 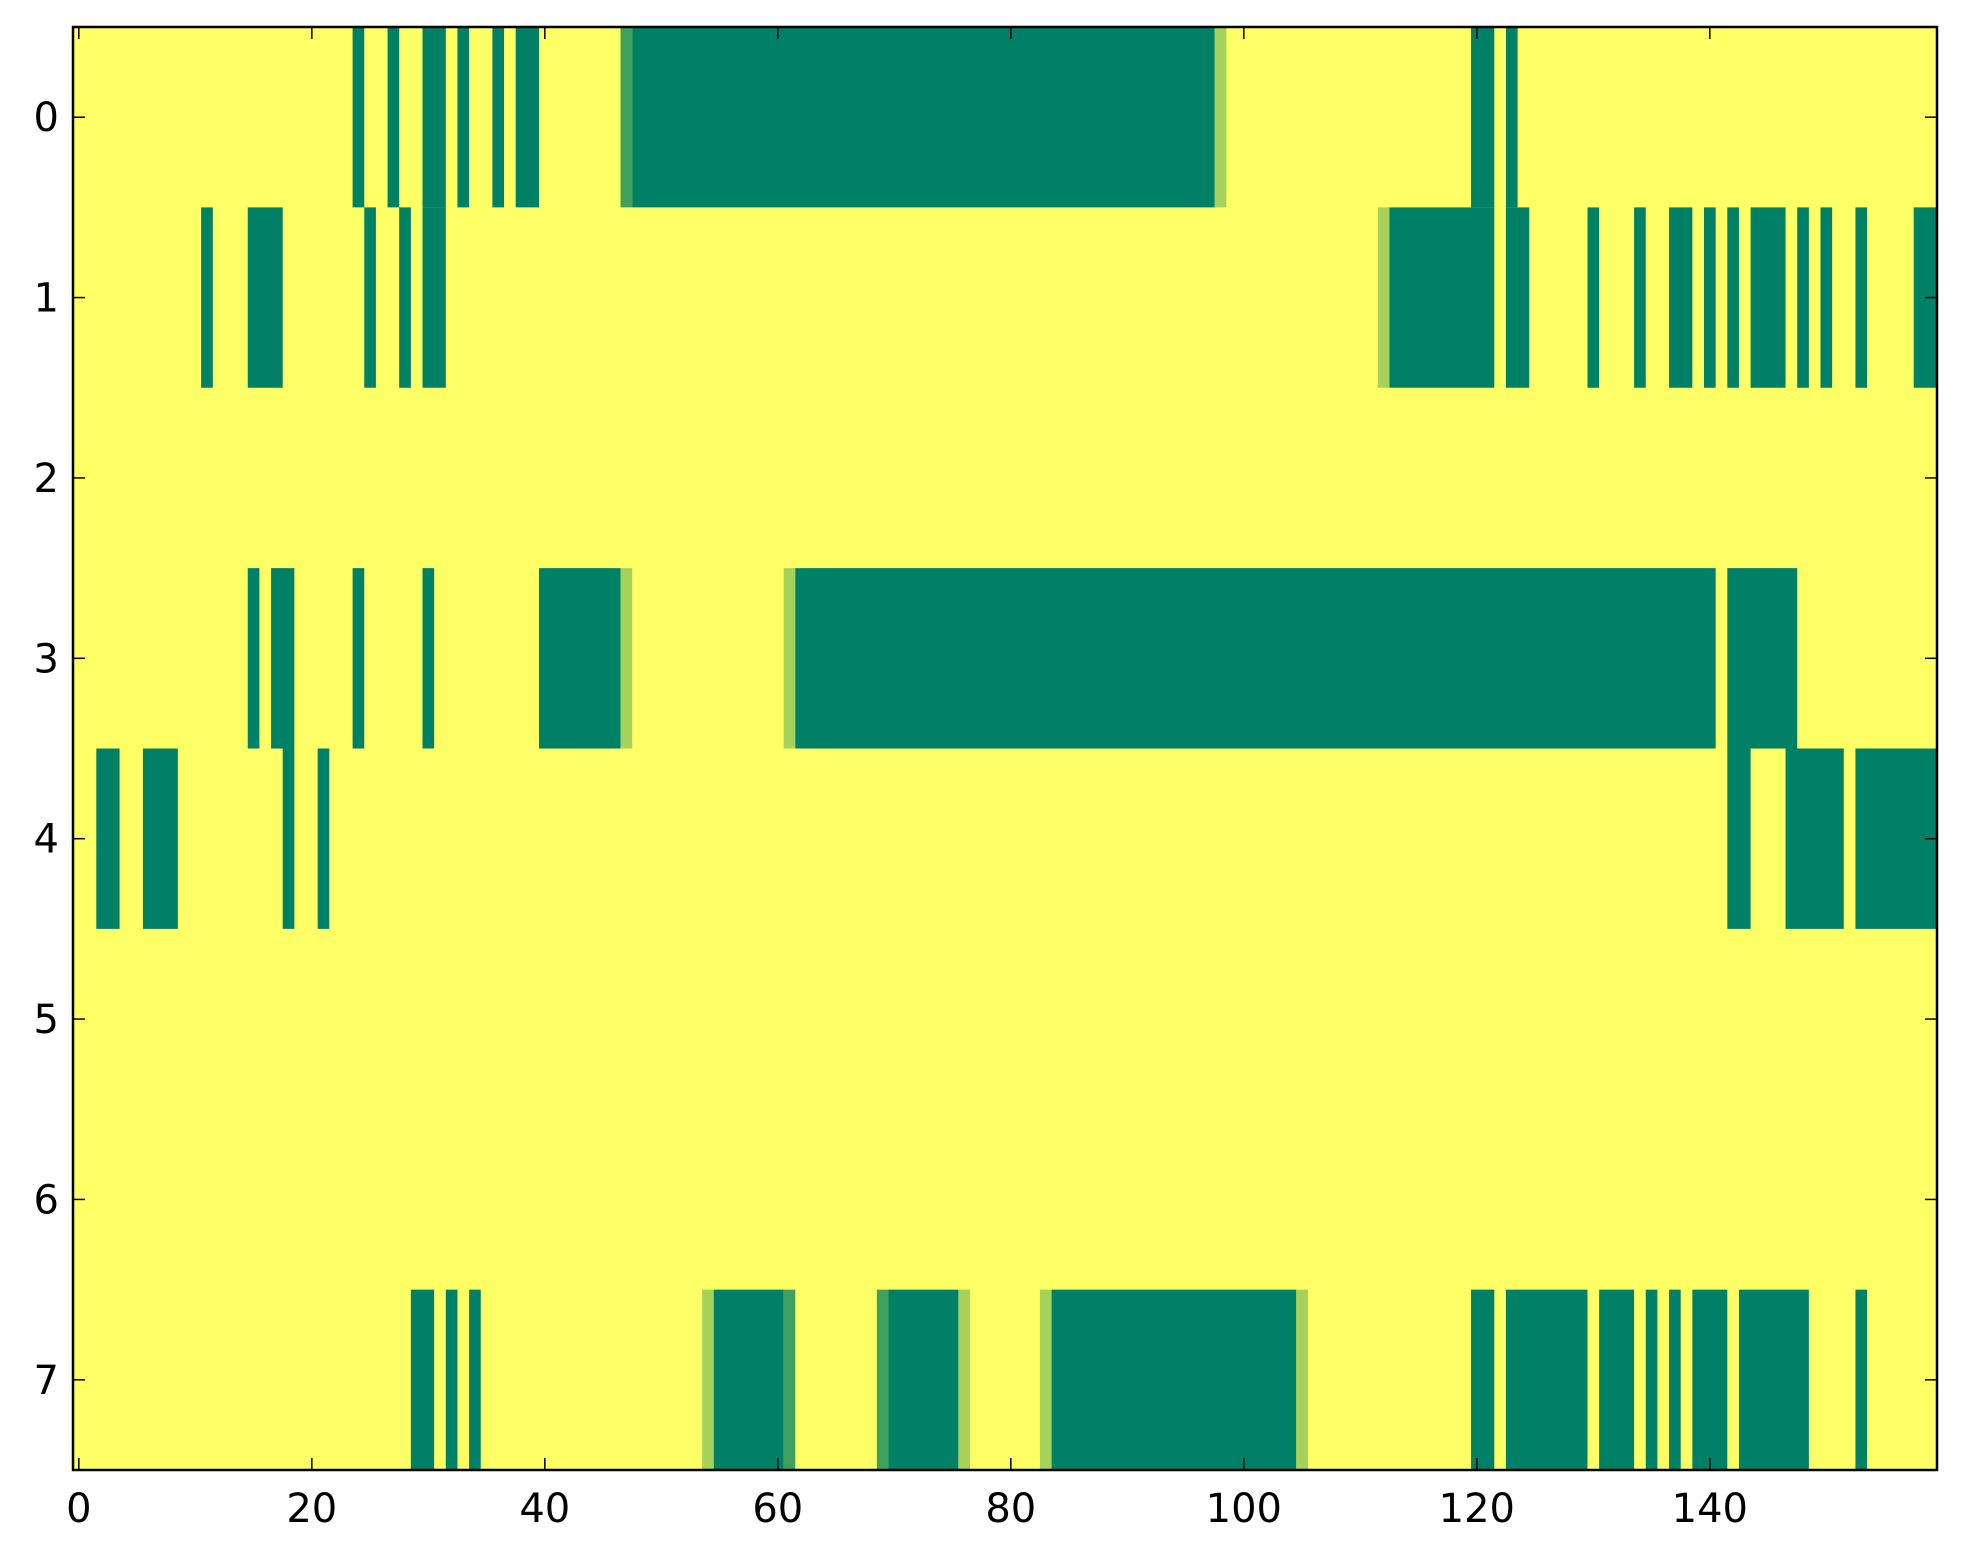 What do you see at coordinates (46, 299) in the screenshot?
I see `y-tick-label: 1` at bounding box center [46, 299].